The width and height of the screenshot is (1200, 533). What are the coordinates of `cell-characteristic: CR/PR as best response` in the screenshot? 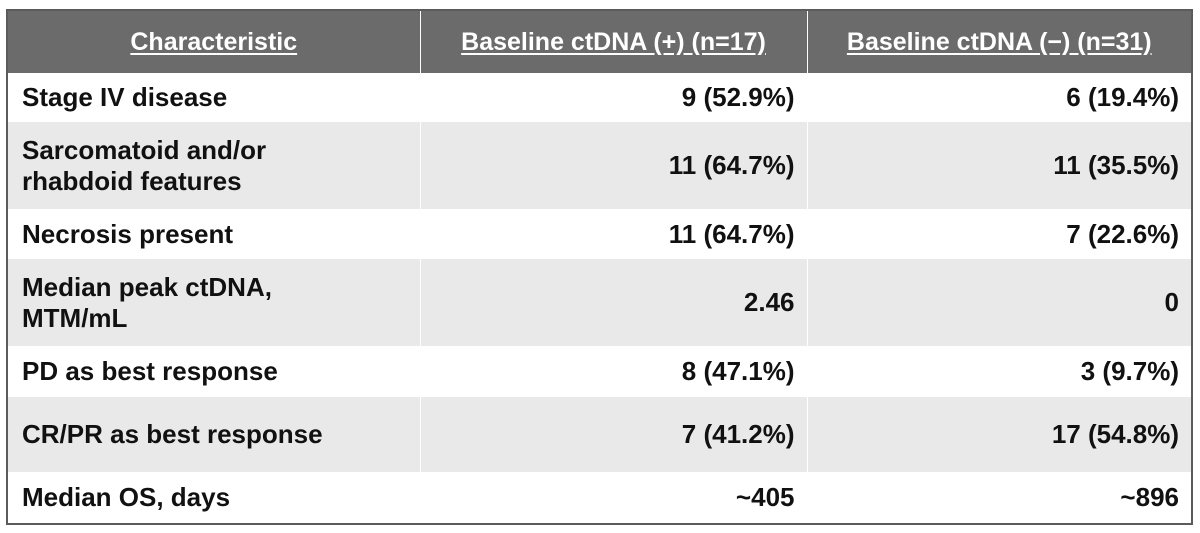 It's located at (214, 434).